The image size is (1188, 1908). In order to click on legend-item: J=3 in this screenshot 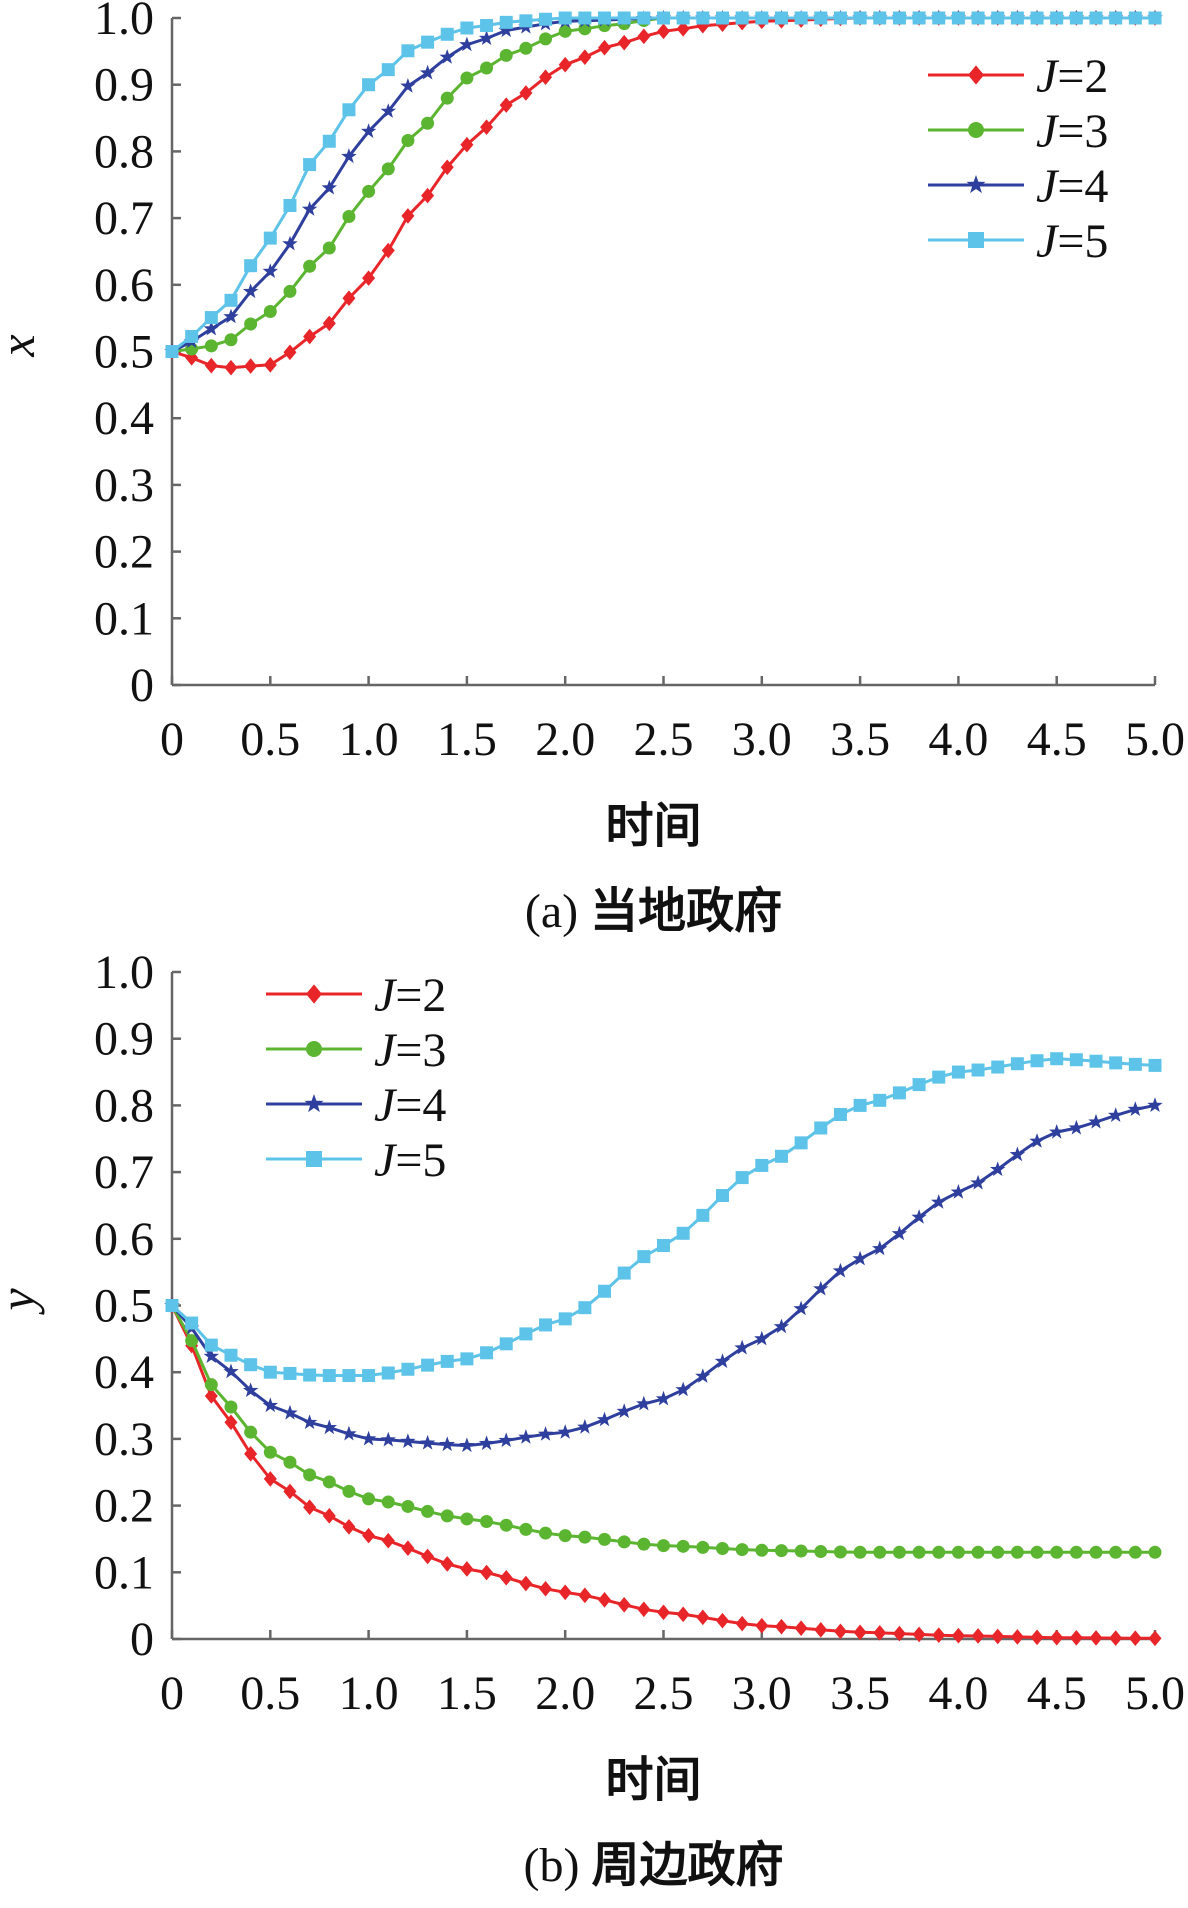, I will do `click(356, 1050)`.